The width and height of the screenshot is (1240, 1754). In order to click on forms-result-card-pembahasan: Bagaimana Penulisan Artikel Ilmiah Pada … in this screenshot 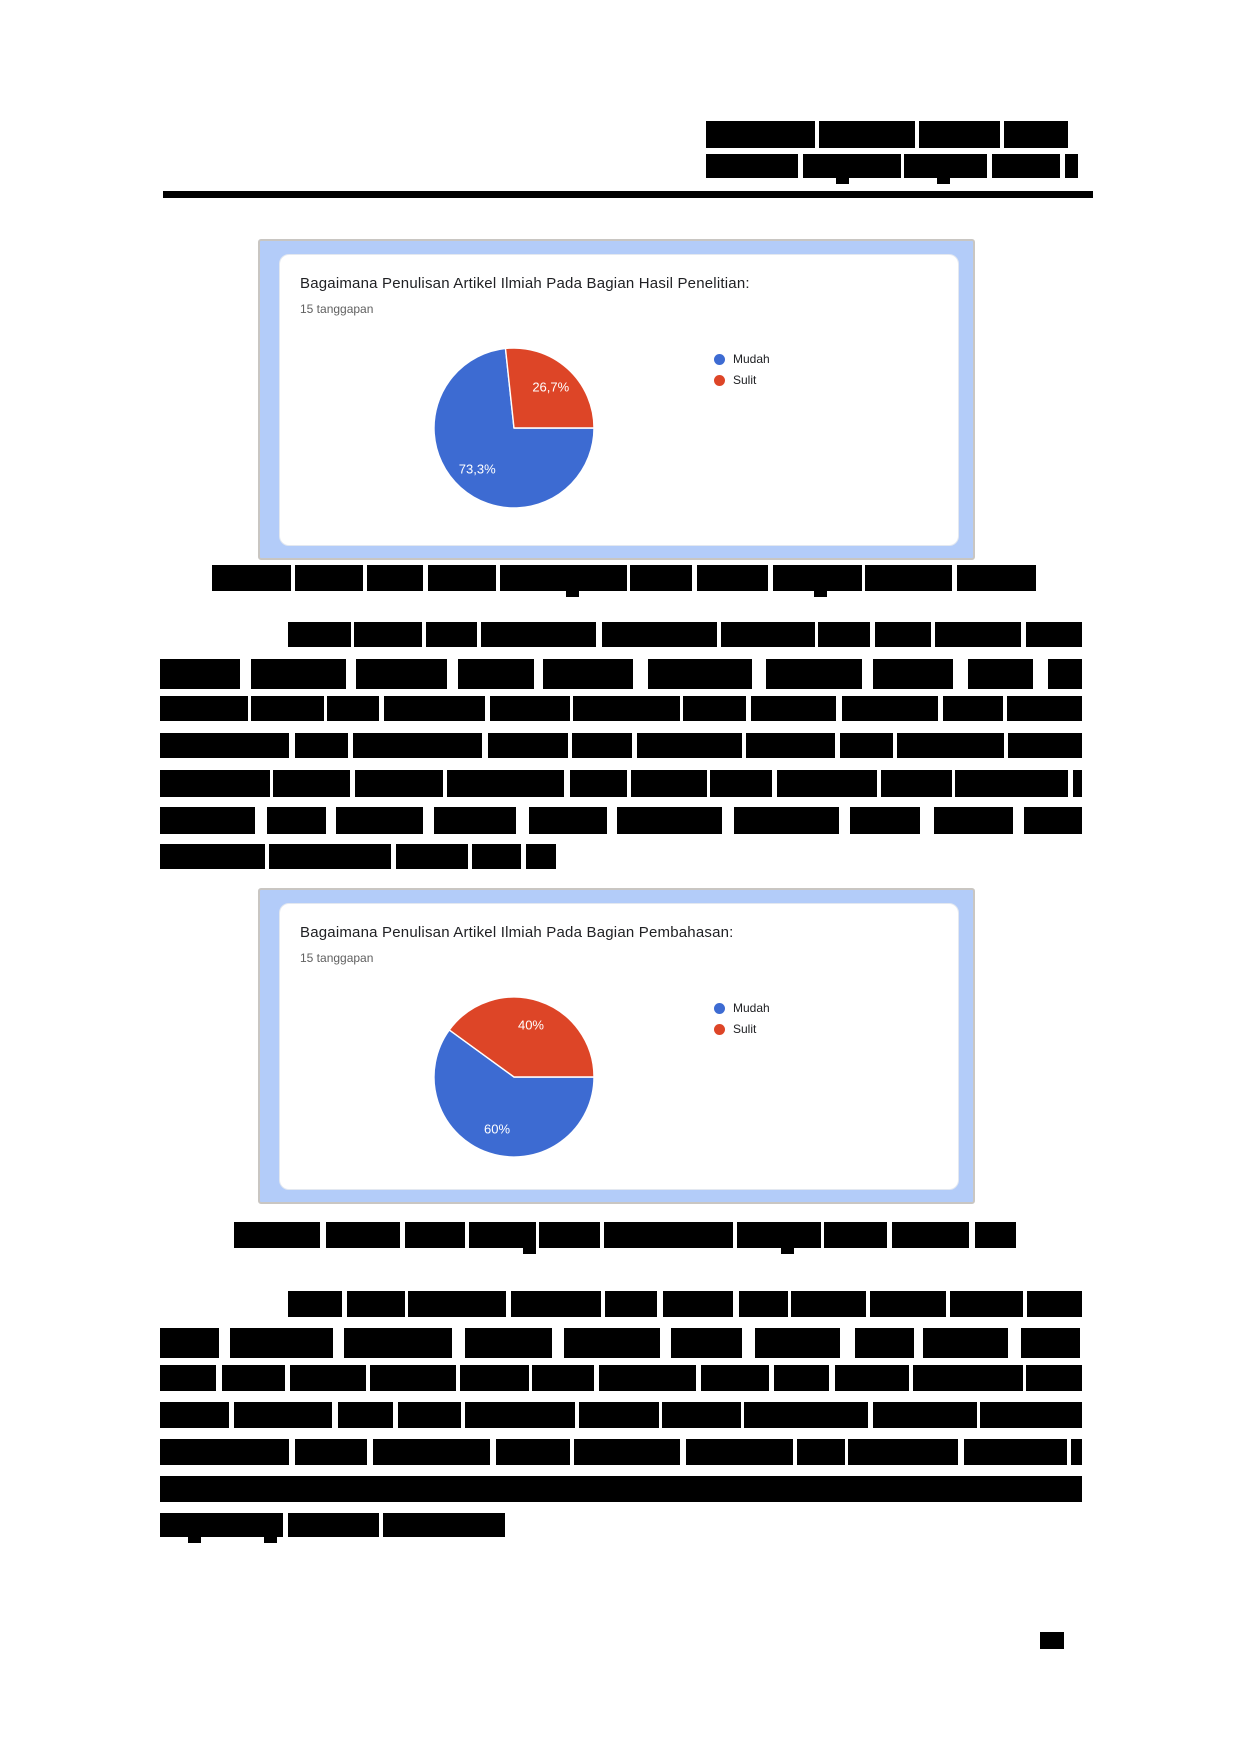, I will do `click(616, 1046)`.